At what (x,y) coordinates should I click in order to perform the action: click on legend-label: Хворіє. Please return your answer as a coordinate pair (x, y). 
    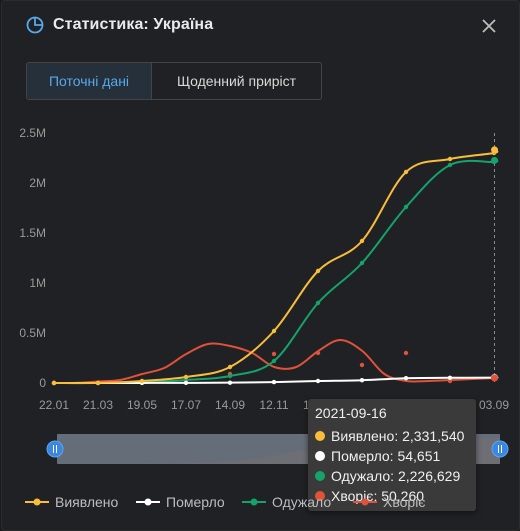
    Looking at the image, I should click on (404, 502).